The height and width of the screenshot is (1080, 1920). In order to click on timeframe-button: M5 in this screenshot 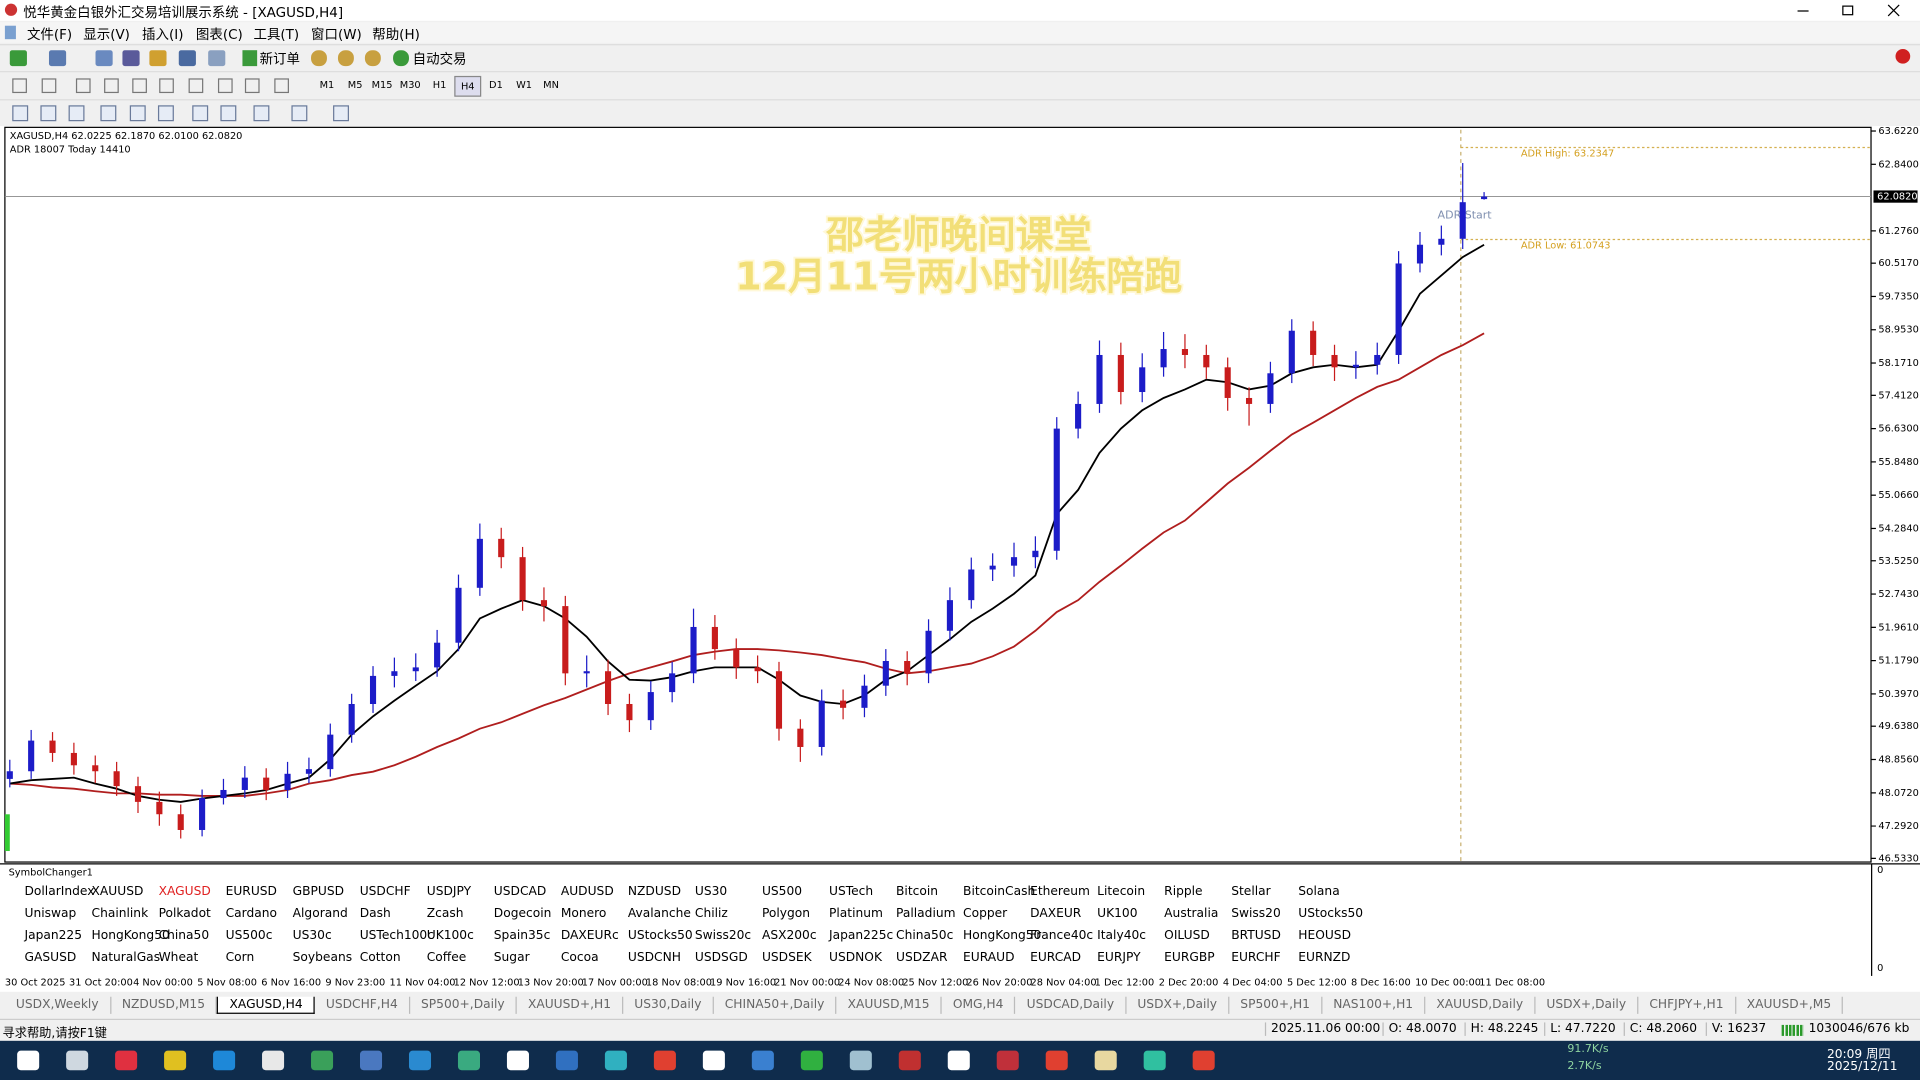, I will do `click(355, 85)`.